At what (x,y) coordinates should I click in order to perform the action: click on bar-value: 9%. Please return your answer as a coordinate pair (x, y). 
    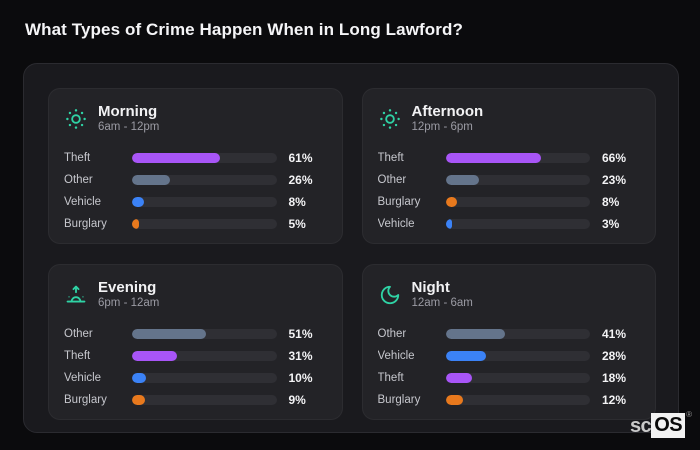
    Looking at the image, I should click on (297, 400).